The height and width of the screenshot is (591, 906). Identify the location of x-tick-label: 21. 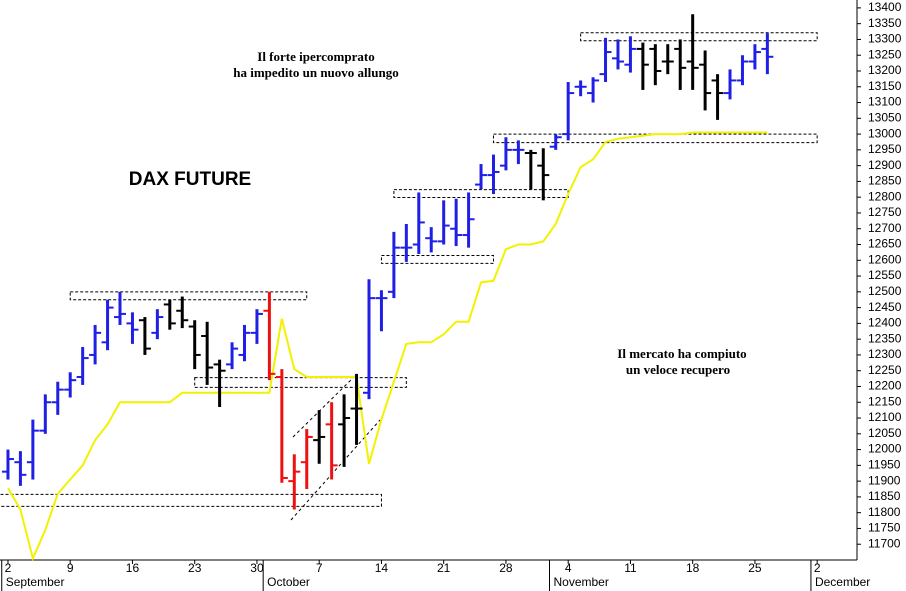
(444, 568).